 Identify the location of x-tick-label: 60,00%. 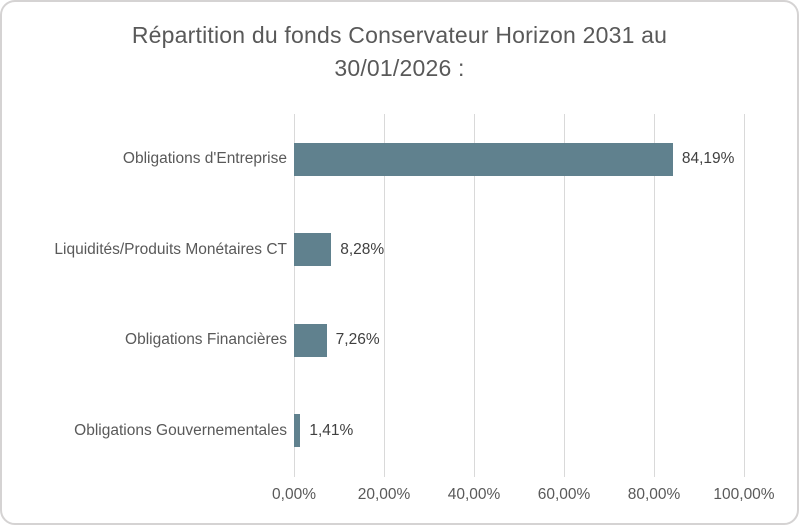
(564, 494).